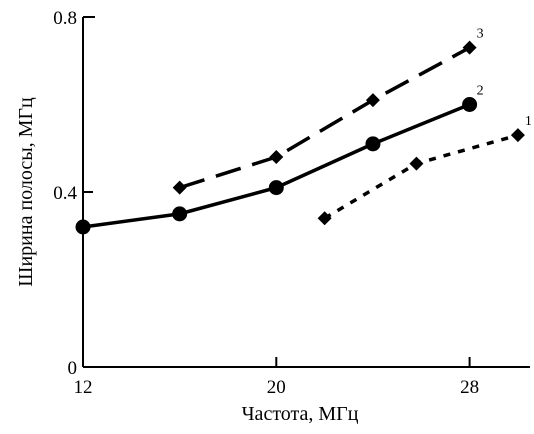 The width and height of the screenshot is (534, 434). I want to click on series-1: 1, so click(424, 170).